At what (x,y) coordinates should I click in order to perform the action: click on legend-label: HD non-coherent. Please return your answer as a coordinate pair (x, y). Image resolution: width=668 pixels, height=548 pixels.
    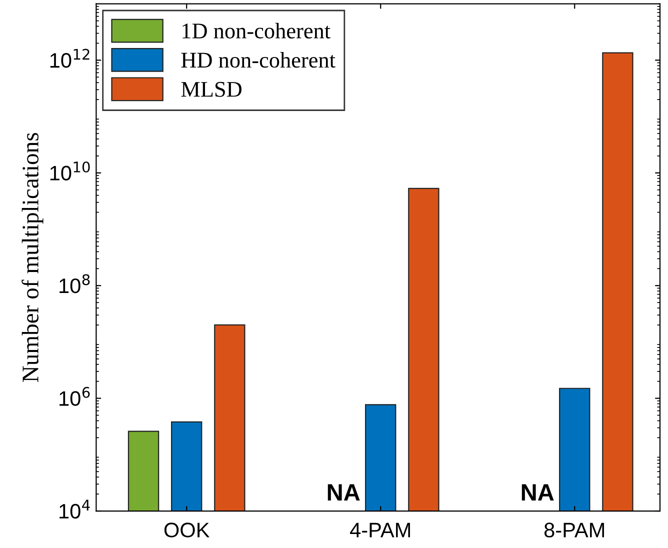
    Looking at the image, I should click on (258, 60).